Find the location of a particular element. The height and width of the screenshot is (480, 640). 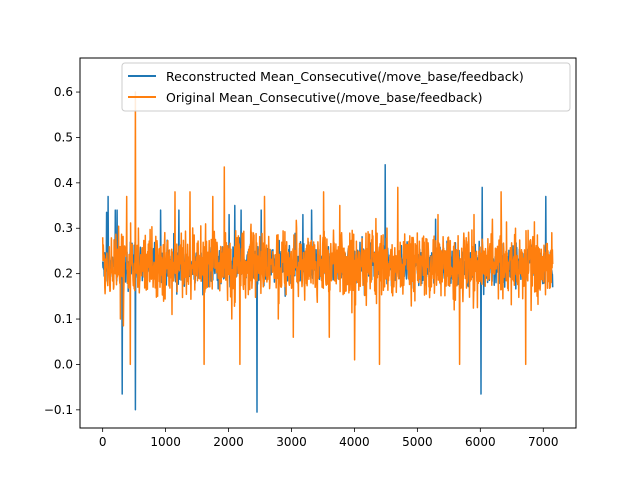

legend-box is located at coordinates (346, 87).